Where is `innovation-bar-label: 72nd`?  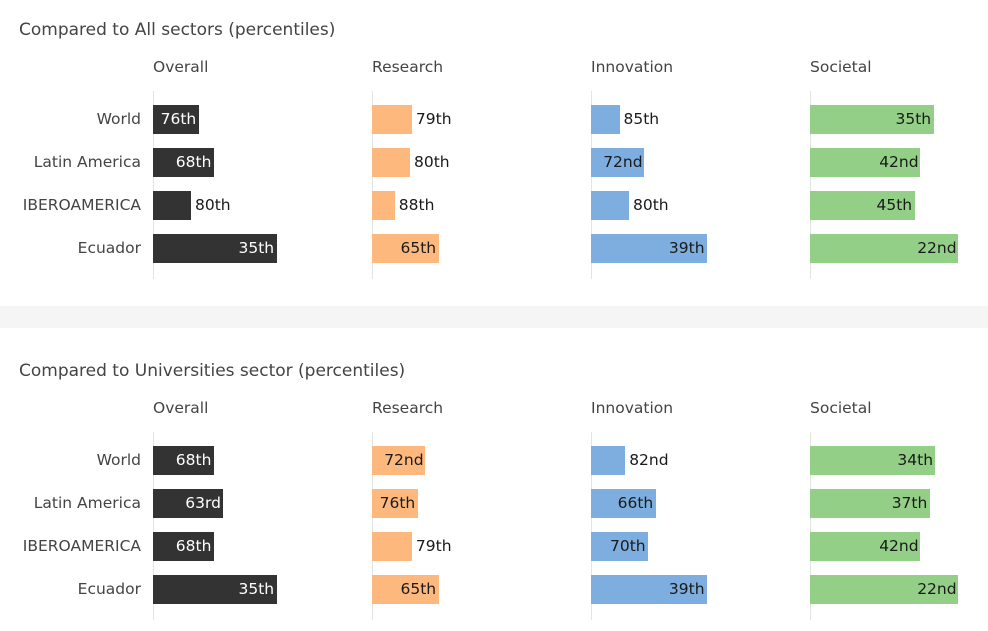
innovation-bar-label: 72nd is located at coordinates (623, 162).